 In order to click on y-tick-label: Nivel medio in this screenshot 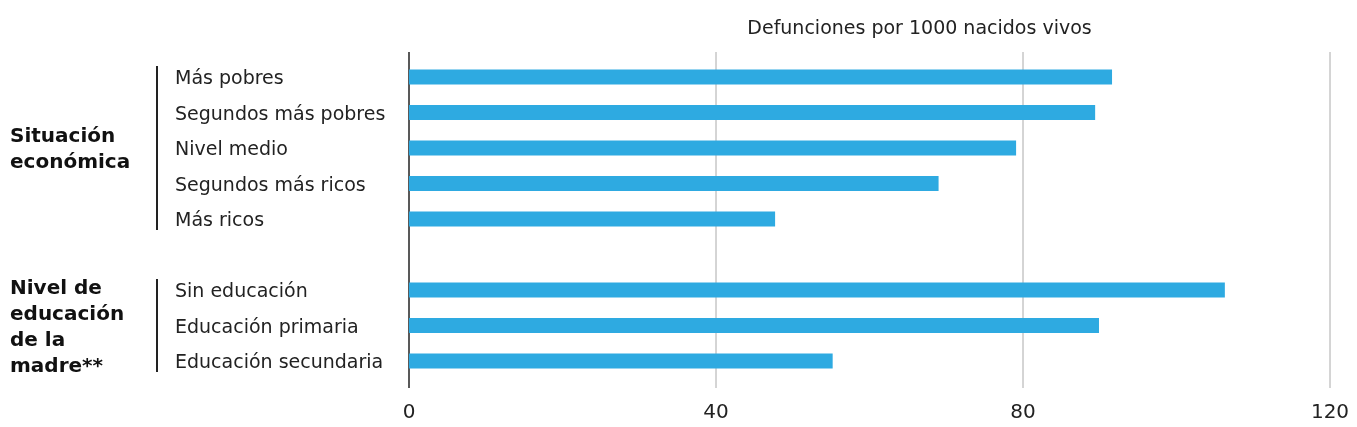, I will do `click(231, 148)`.